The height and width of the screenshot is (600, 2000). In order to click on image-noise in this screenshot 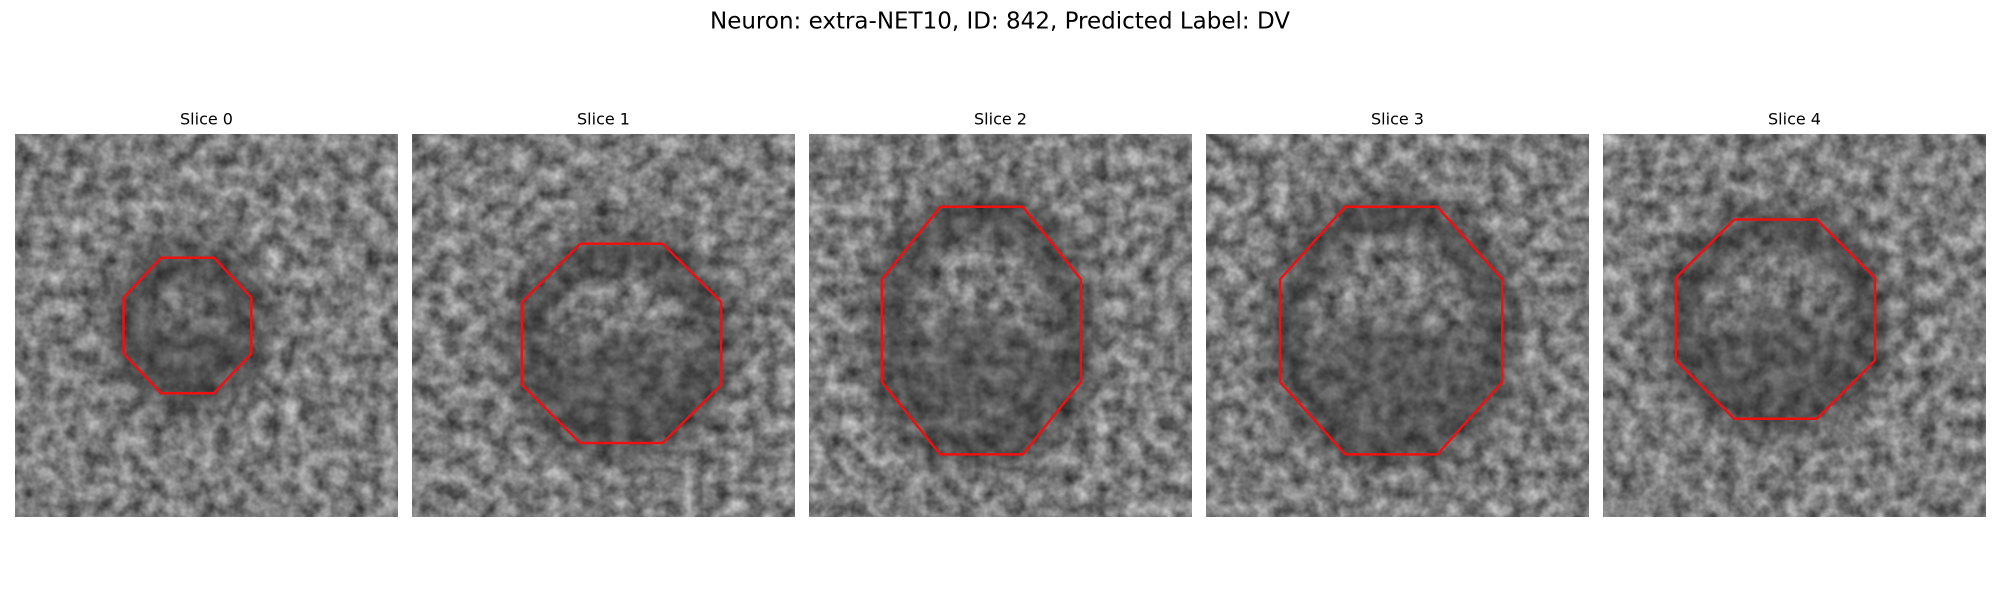, I will do `click(603, 325)`.